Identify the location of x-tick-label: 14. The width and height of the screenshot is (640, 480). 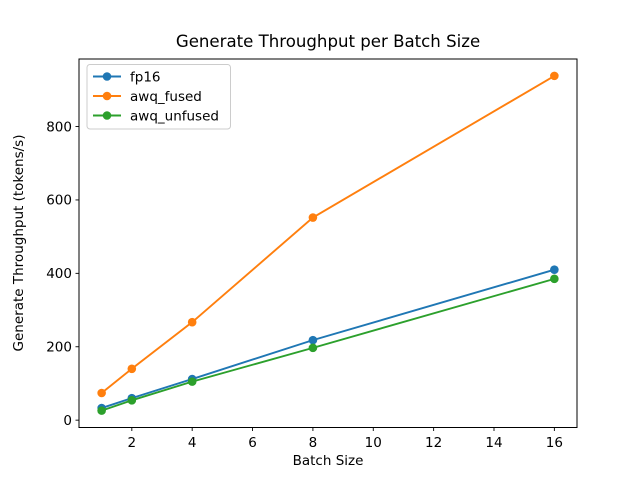
(493, 443).